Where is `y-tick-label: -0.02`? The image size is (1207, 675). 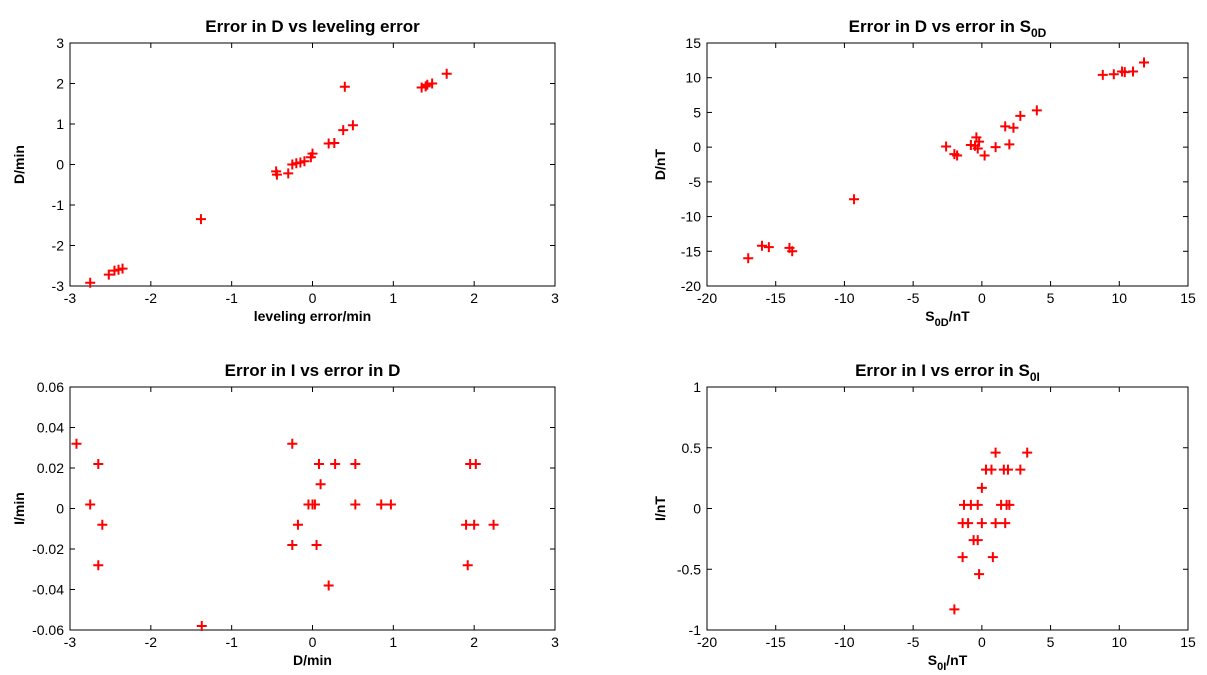 y-tick-label: -0.02 is located at coordinates (48, 549).